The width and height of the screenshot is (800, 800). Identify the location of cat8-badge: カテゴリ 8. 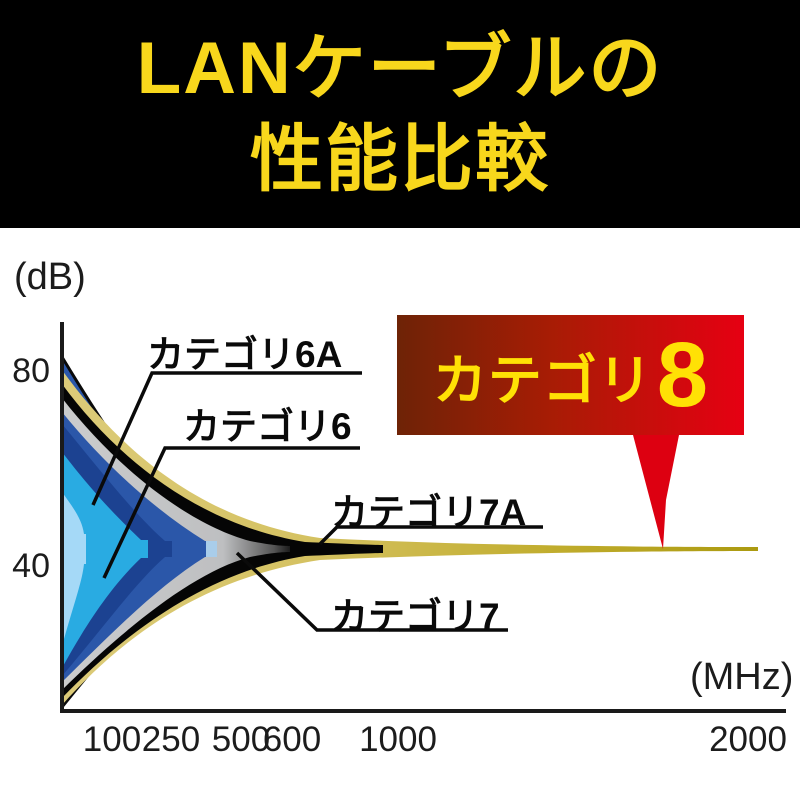
(570, 375).